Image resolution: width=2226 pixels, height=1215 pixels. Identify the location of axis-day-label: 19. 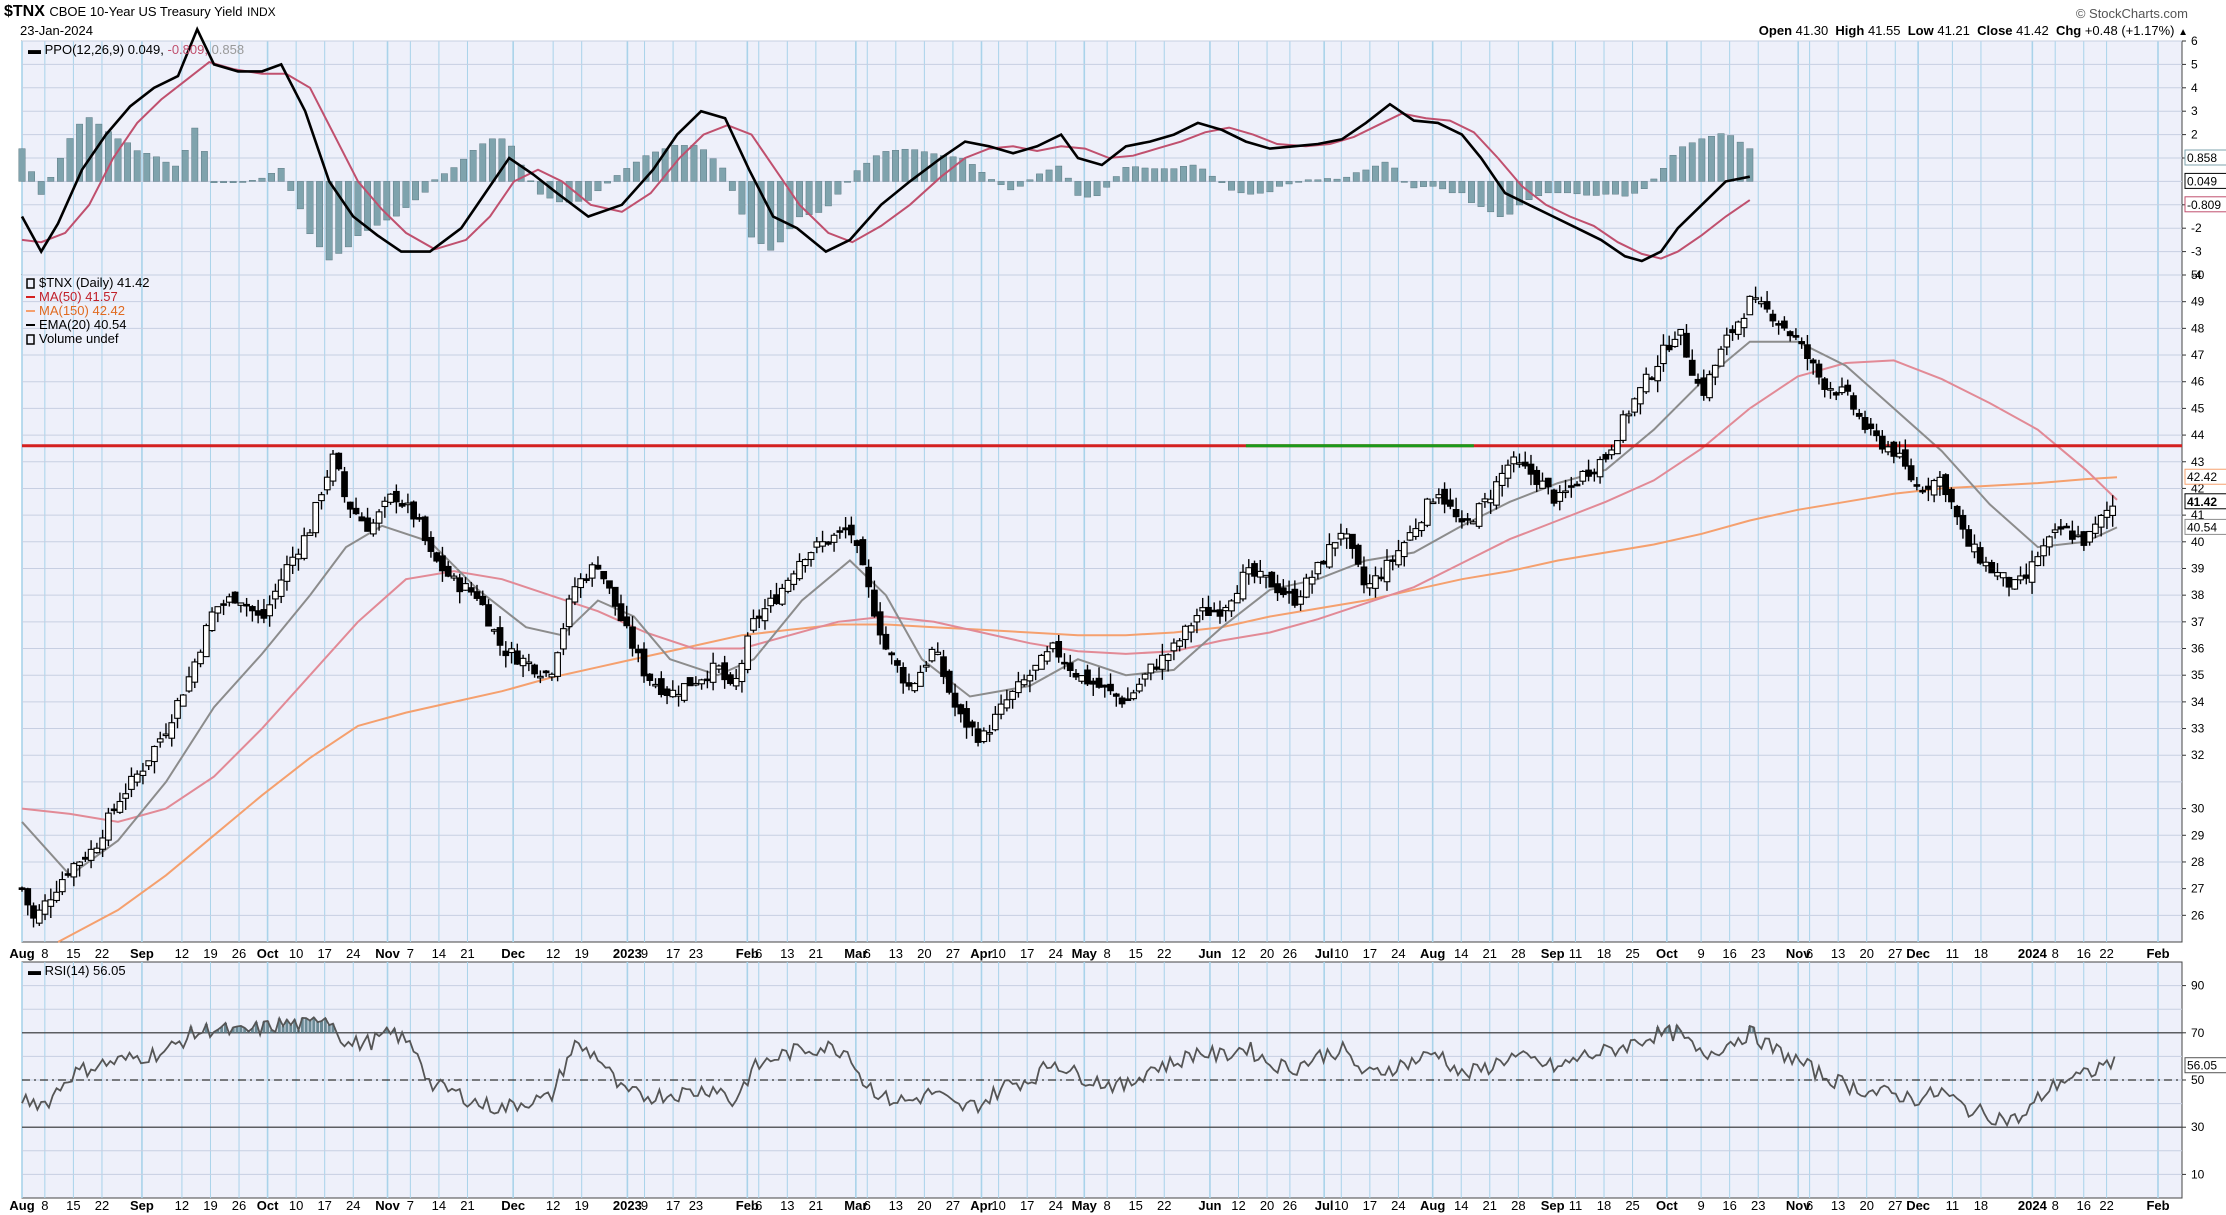
(210, 1205).